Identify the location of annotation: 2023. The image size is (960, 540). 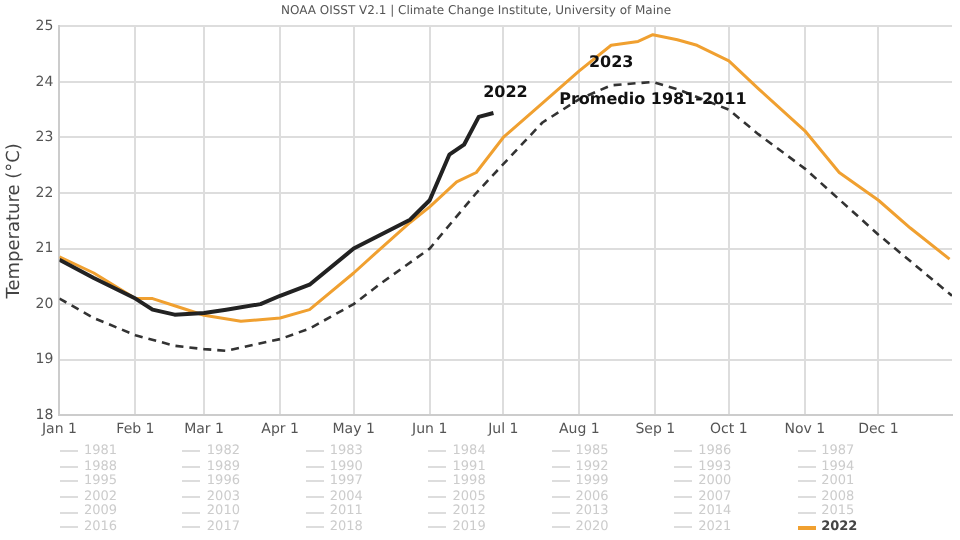
(611, 62).